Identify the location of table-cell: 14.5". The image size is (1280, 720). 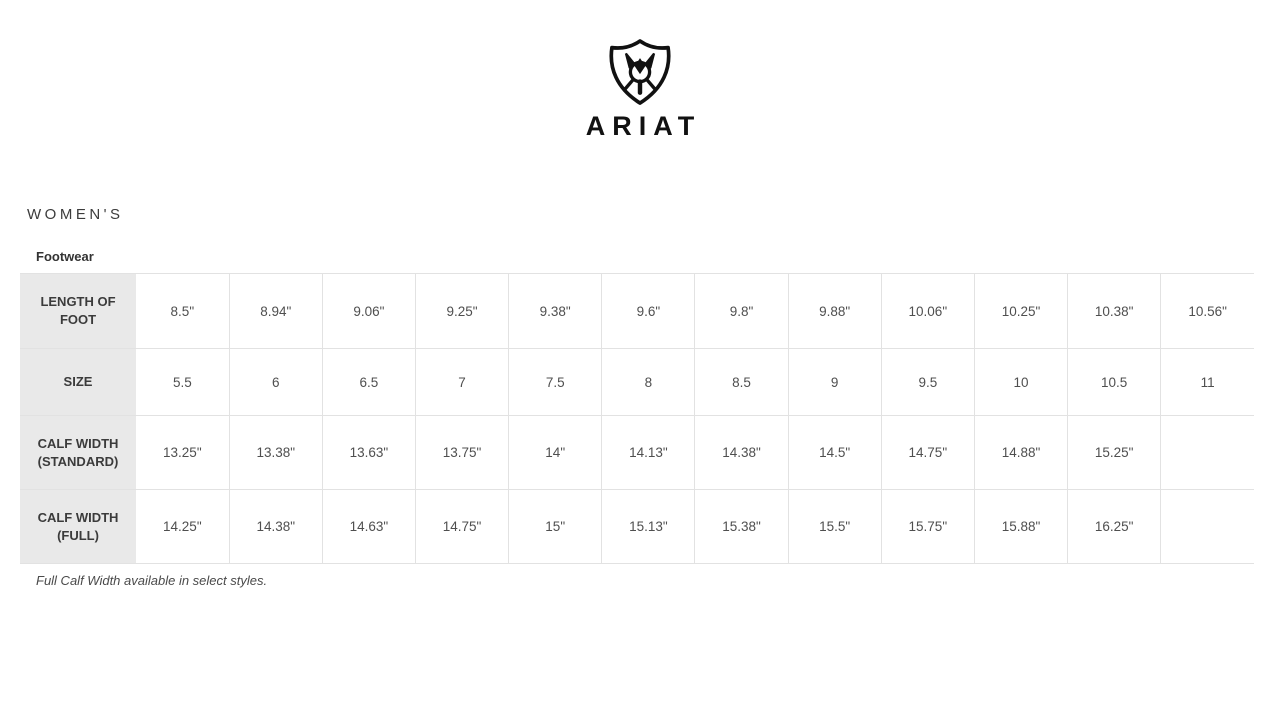
(835, 452).